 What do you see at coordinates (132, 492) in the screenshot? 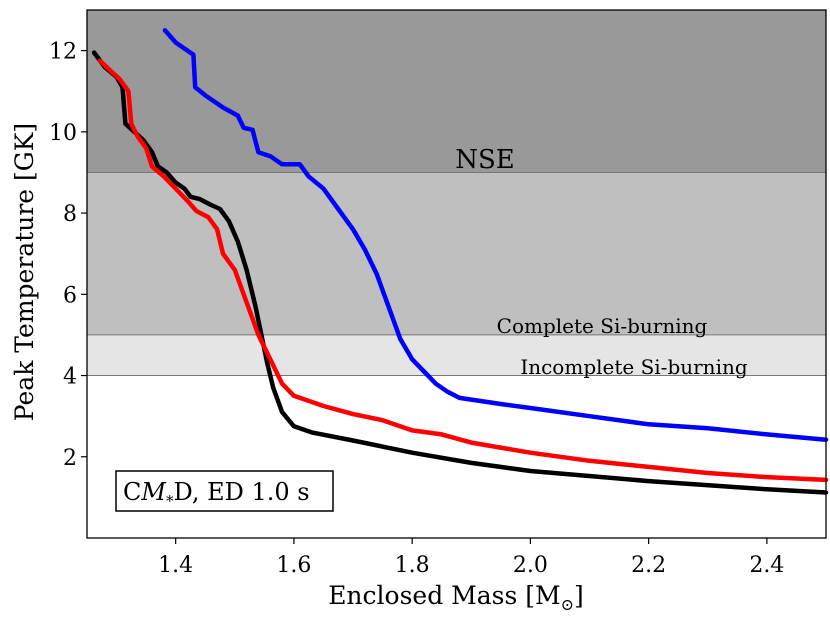
I see `annotation-pre: C` at bounding box center [132, 492].